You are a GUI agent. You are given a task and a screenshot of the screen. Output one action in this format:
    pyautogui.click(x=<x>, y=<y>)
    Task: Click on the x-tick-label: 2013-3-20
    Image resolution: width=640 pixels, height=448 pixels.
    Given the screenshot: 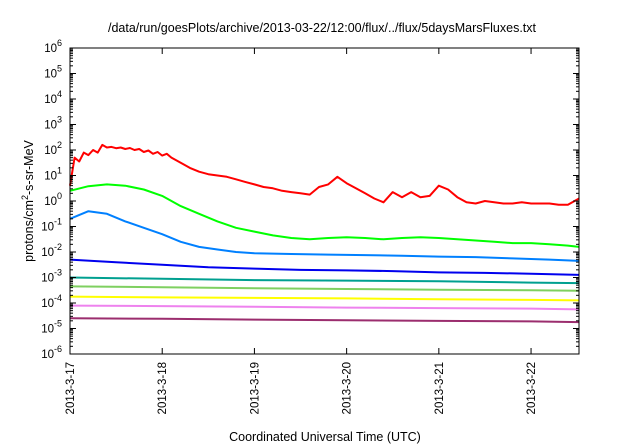 What is the action you would take?
    pyautogui.click(x=348, y=388)
    